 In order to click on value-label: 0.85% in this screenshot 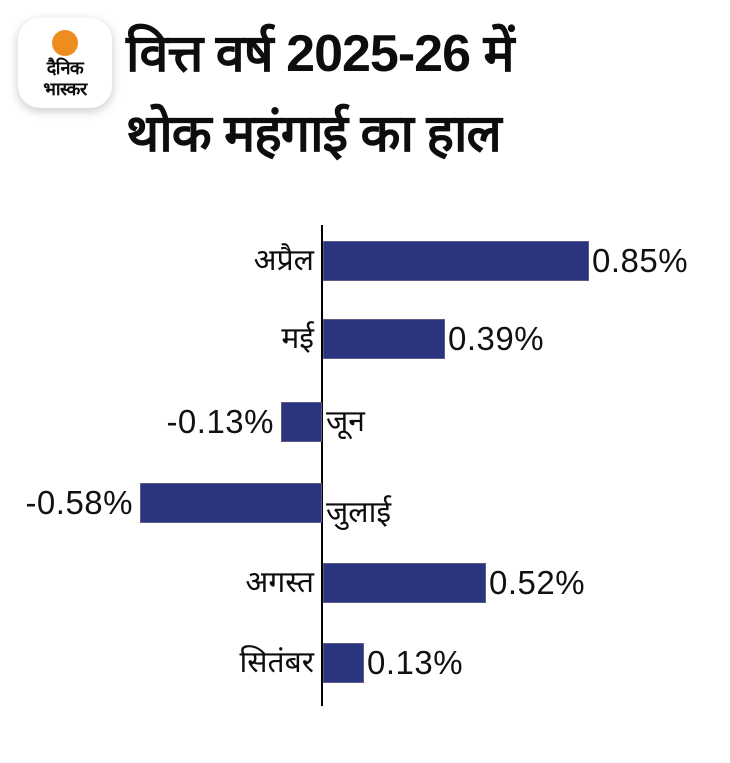, I will do `click(640, 260)`.